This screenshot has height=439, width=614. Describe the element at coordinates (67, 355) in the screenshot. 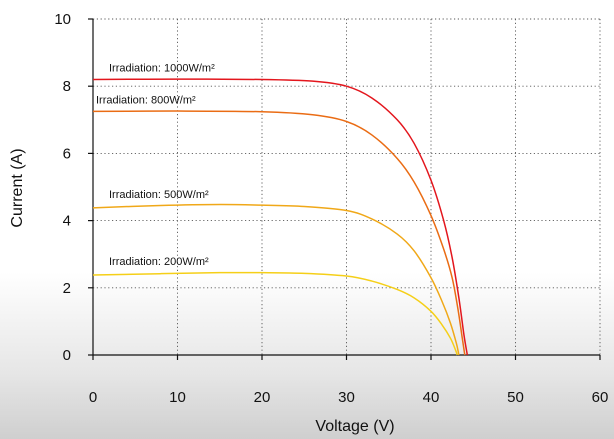

I see `y-tick-label-0: 0` at that location.